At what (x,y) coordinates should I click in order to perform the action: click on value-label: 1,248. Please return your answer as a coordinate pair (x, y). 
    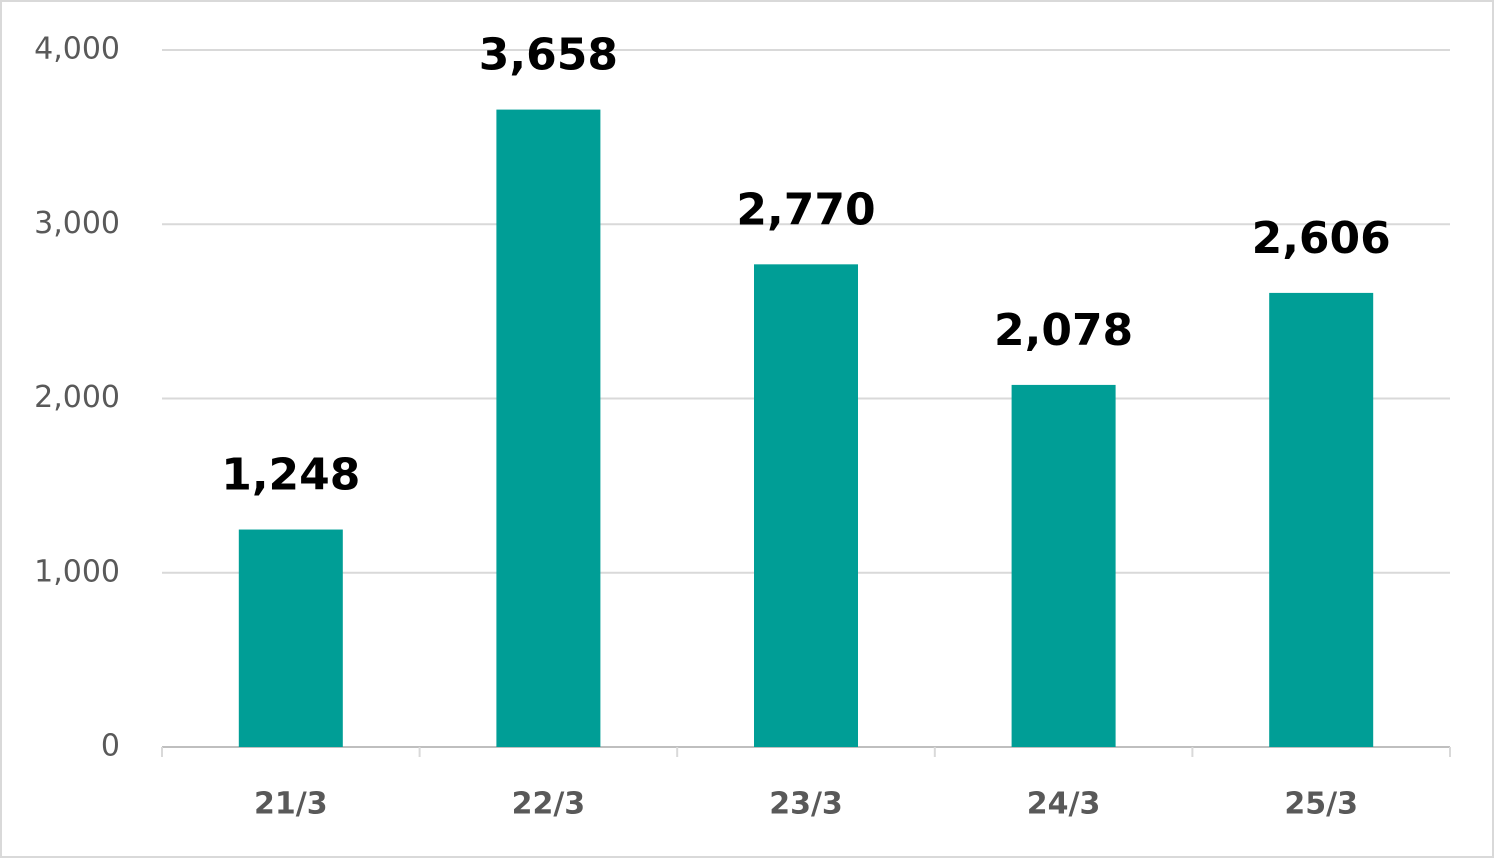
    Looking at the image, I should click on (290, 475).